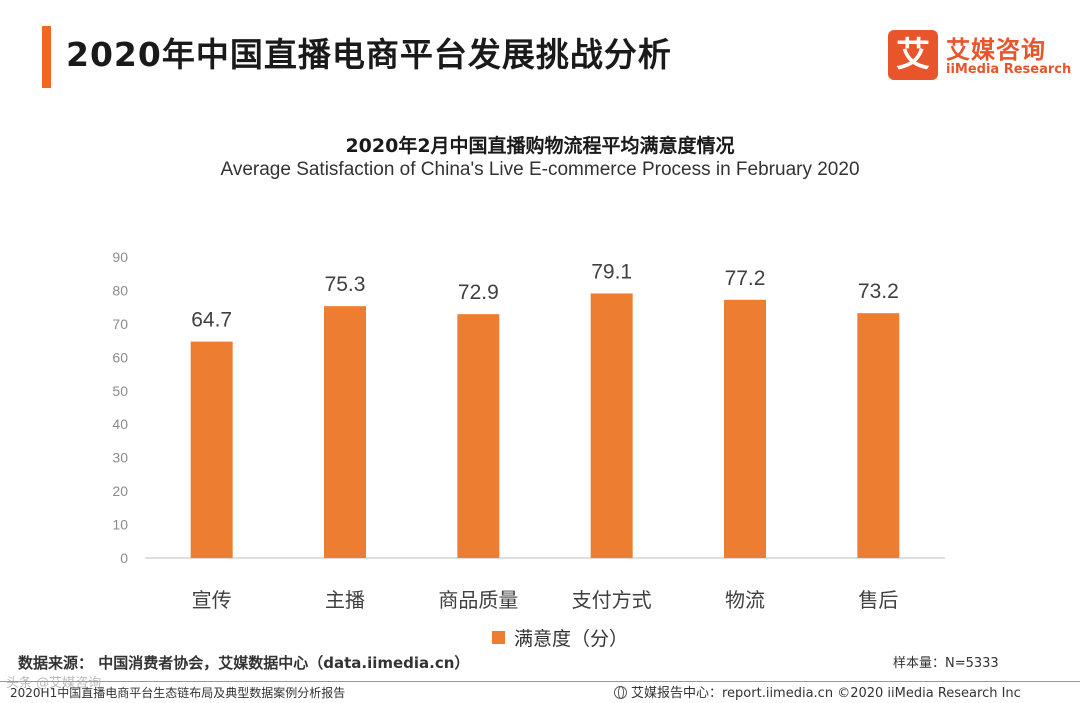 The height and width of the screenshot is (703, 1080). Describe the element at coordinates (178, 693) in the screenshot. I see `report-name: 2020H1中国直播电商平台生态链布局及典型数据案例分析报告` at that location.